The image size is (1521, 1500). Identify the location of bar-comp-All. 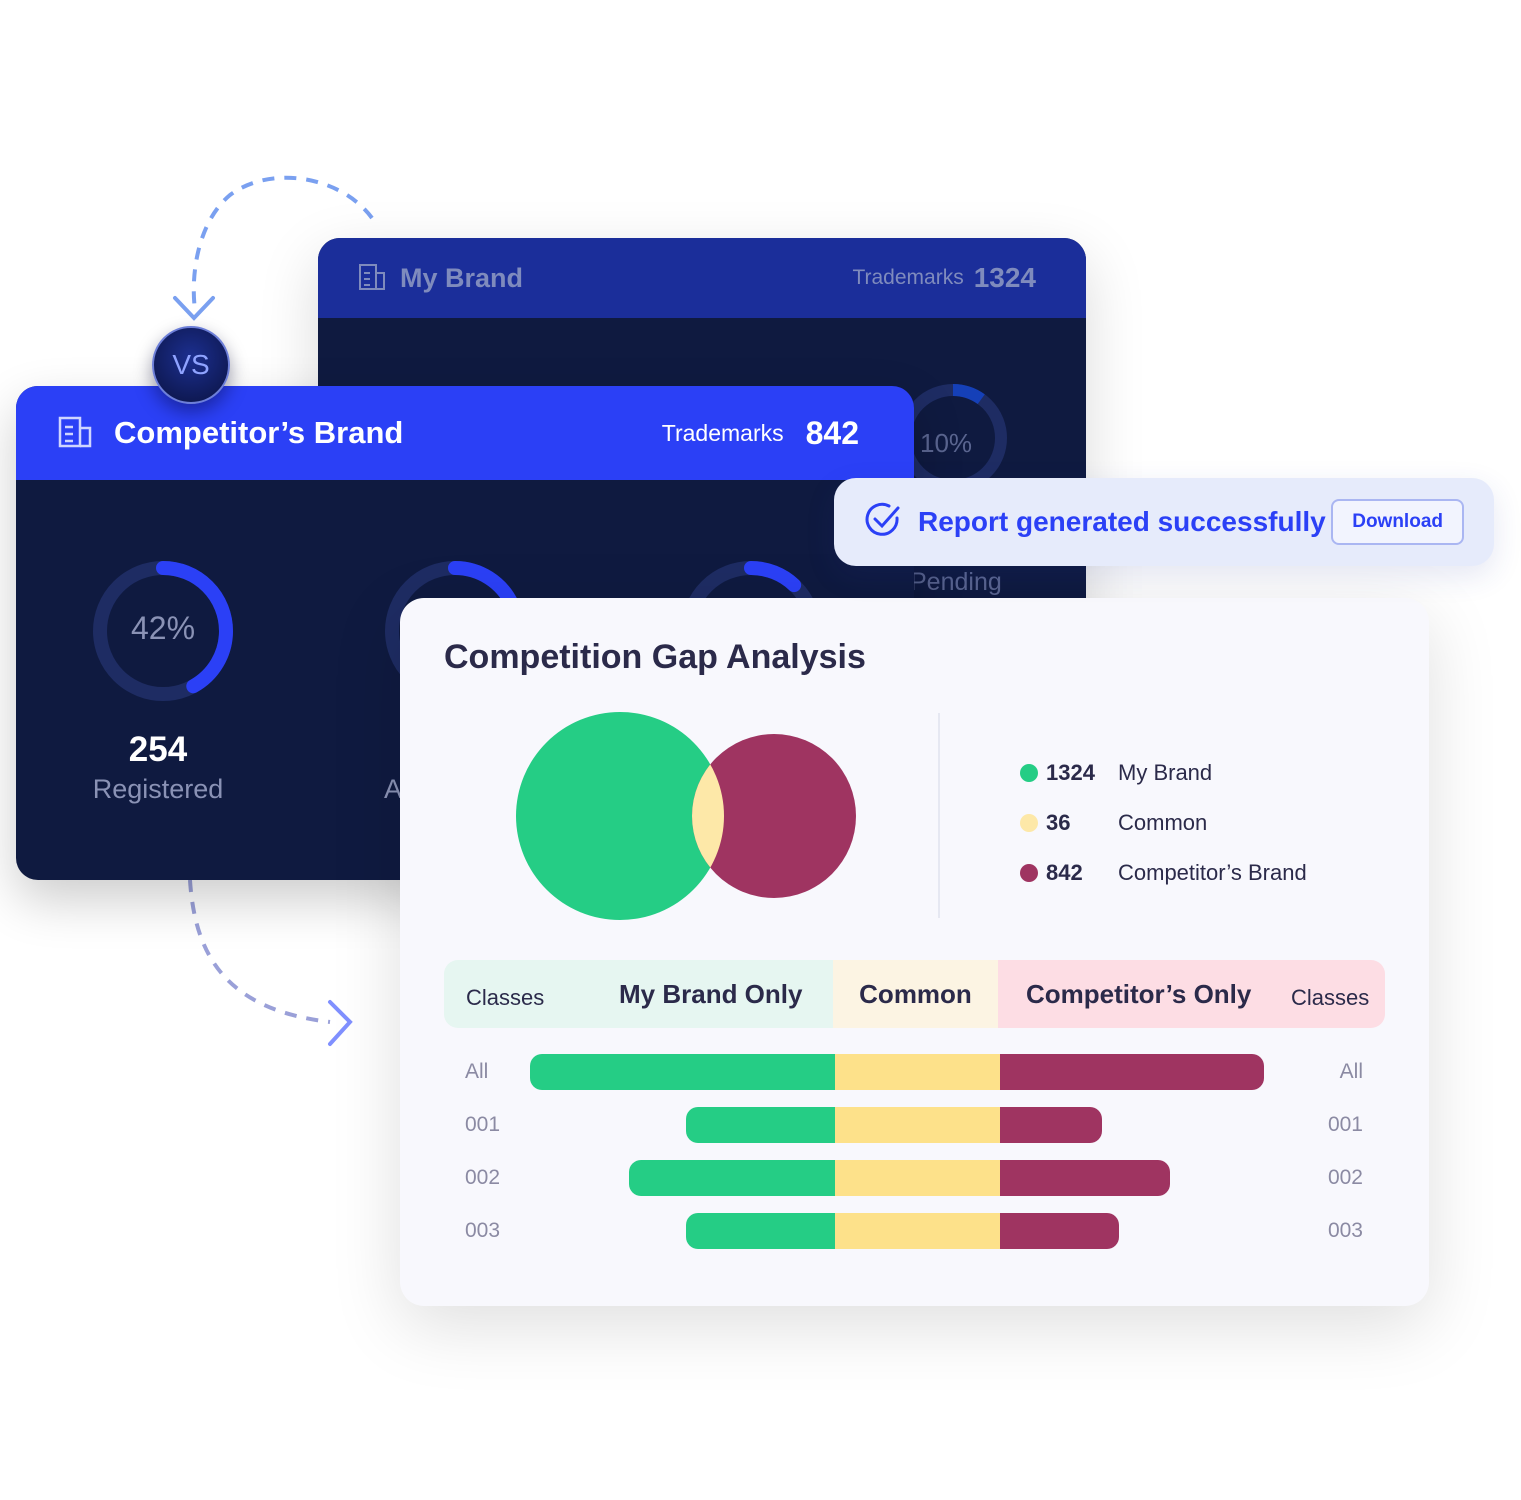
(1132, 1072).